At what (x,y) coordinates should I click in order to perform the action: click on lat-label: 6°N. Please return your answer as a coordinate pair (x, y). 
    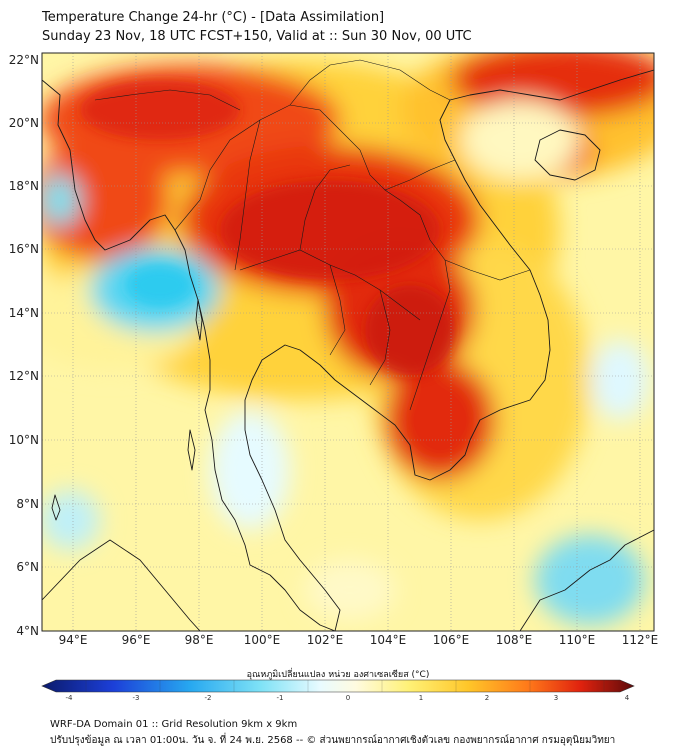
    Looking at the image, I should click on (27, 567).